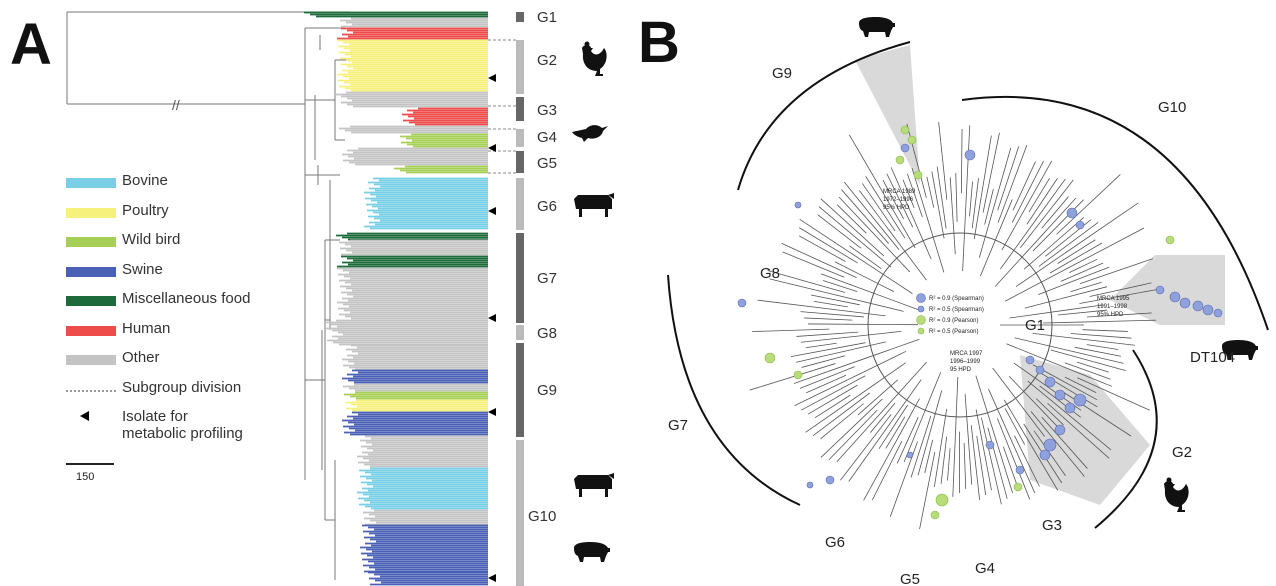  I want to click on mrca-line: MRCA 1989, so click(899, 192).